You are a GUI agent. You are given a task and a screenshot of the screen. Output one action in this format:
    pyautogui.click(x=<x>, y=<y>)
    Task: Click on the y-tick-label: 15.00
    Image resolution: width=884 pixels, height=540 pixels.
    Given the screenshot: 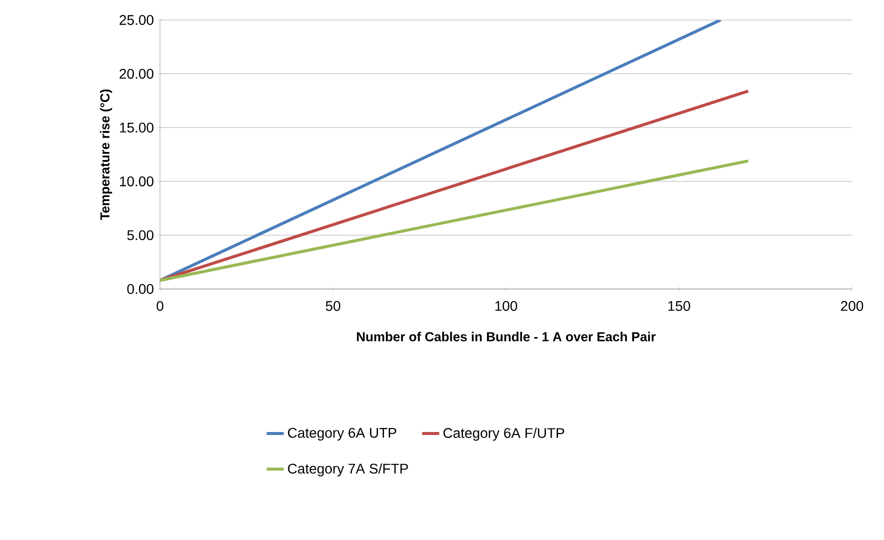 What is the action you would take?
    pyautogui.click(x=137, y=127)
    